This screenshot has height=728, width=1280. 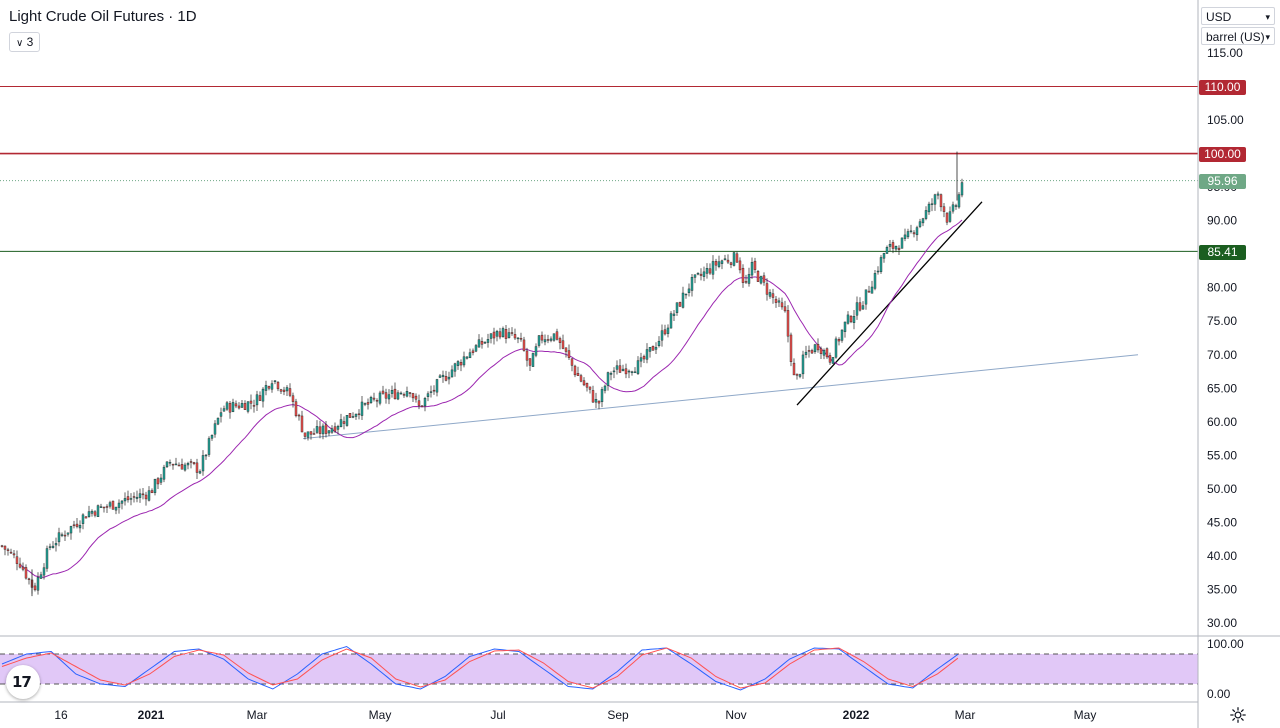 What do you see at coordinates (1238, 36) in the screenshot?
I see `unit-select: barrel (US) ▾` at bounding box center [1238, 36].